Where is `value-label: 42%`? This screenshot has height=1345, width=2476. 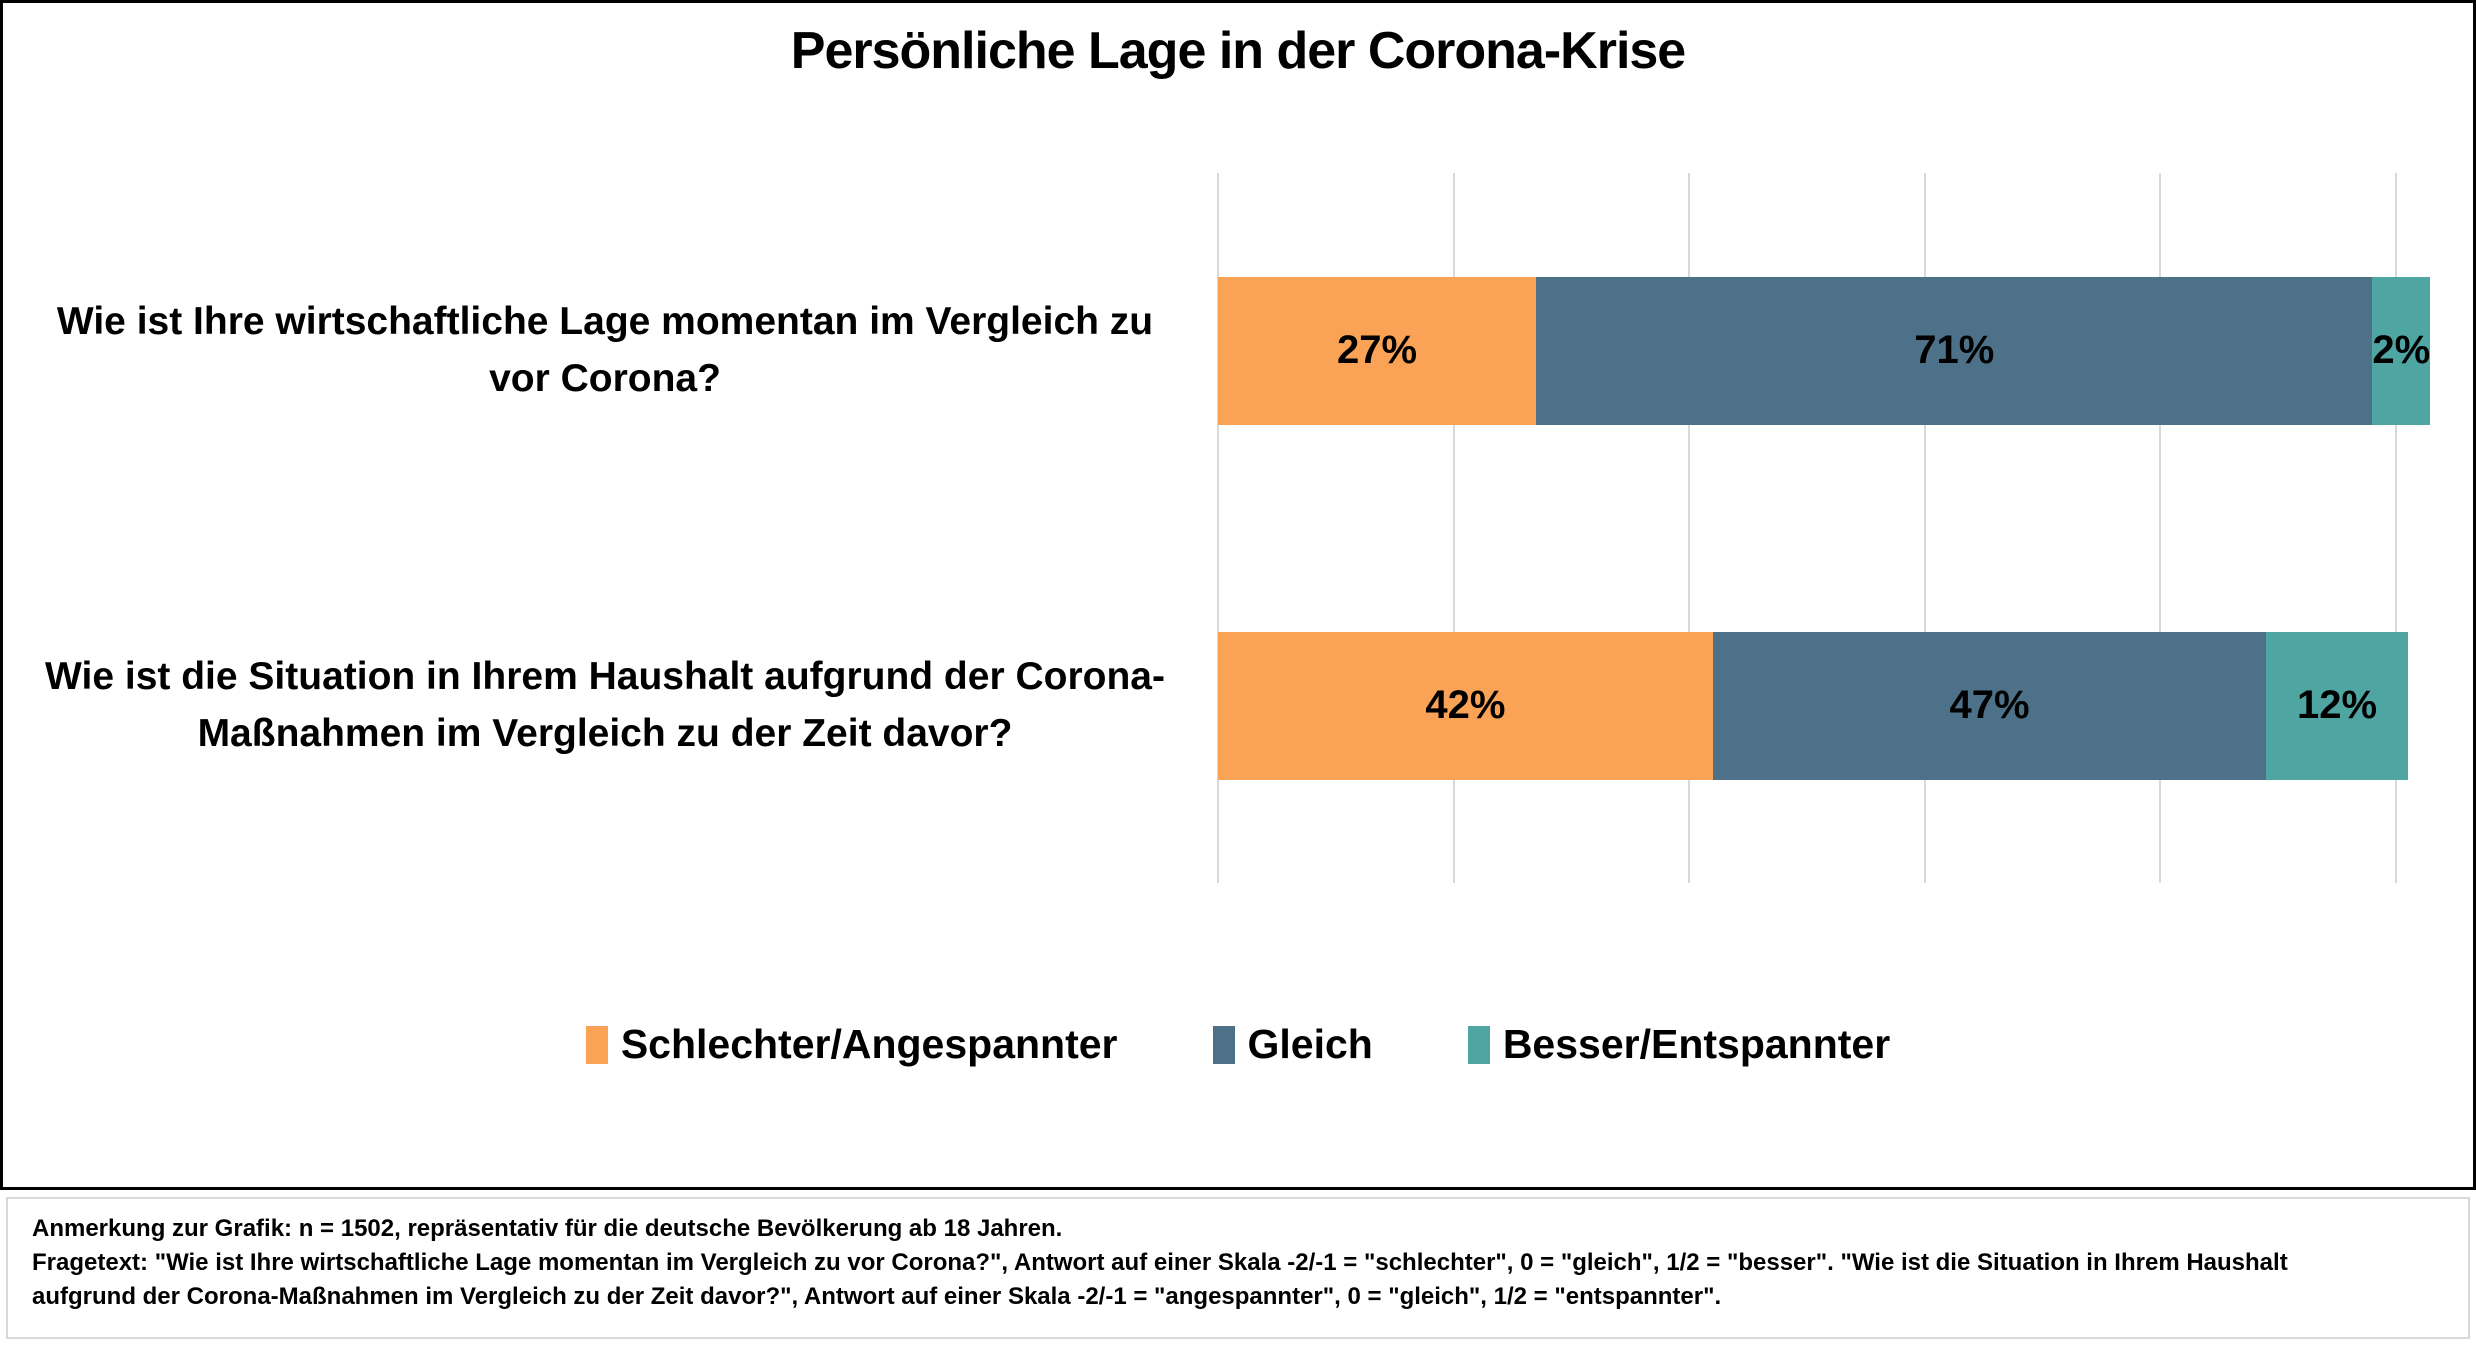 value-label: 42% is located at coordinates (1465, 705).